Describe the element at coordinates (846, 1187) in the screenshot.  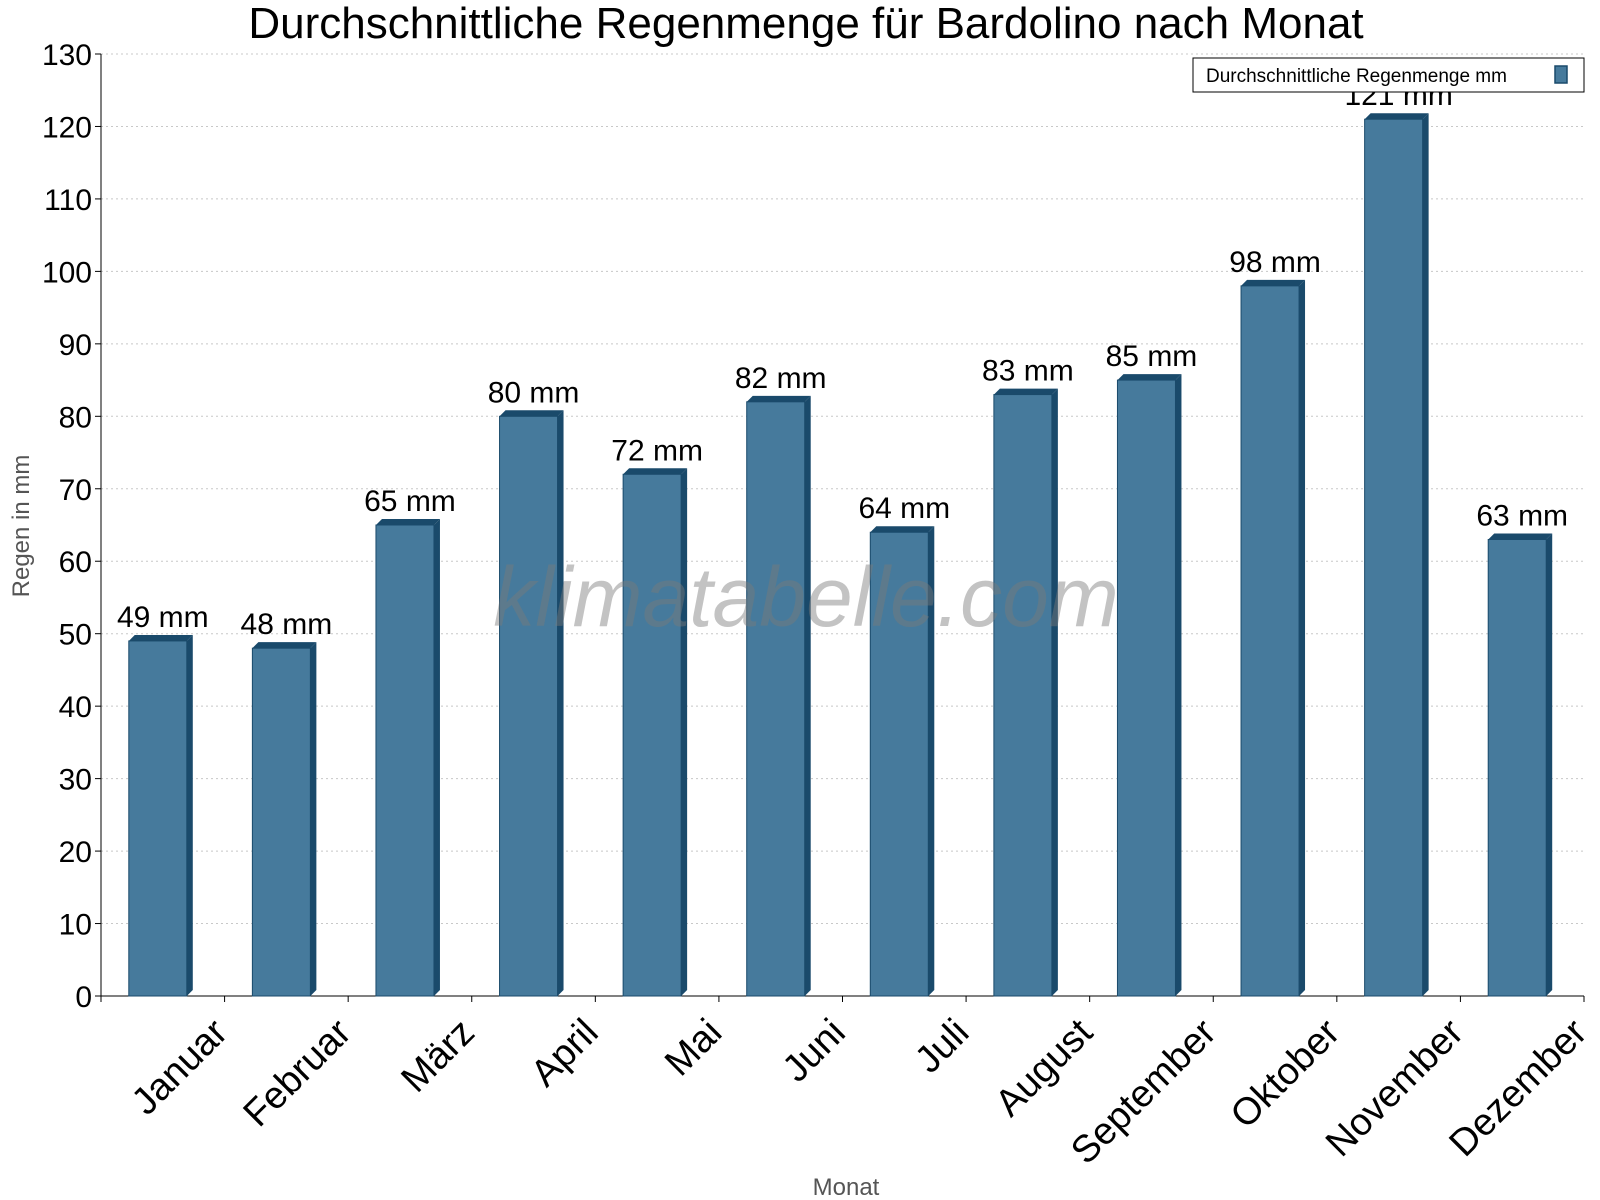
I see `x-axis-title: Monat` at that location.